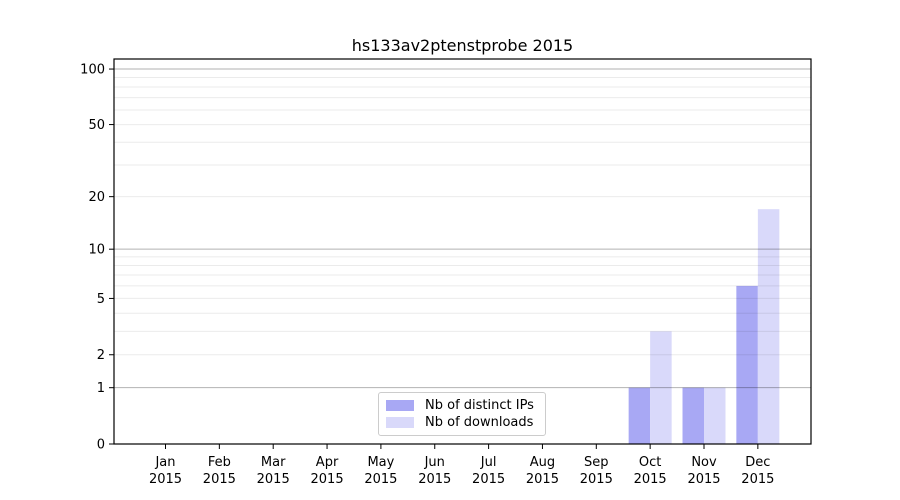  Describe the element at coordinates (704, 462) in the screenshot. I see `x-tick-label-month: Nov` at that location.